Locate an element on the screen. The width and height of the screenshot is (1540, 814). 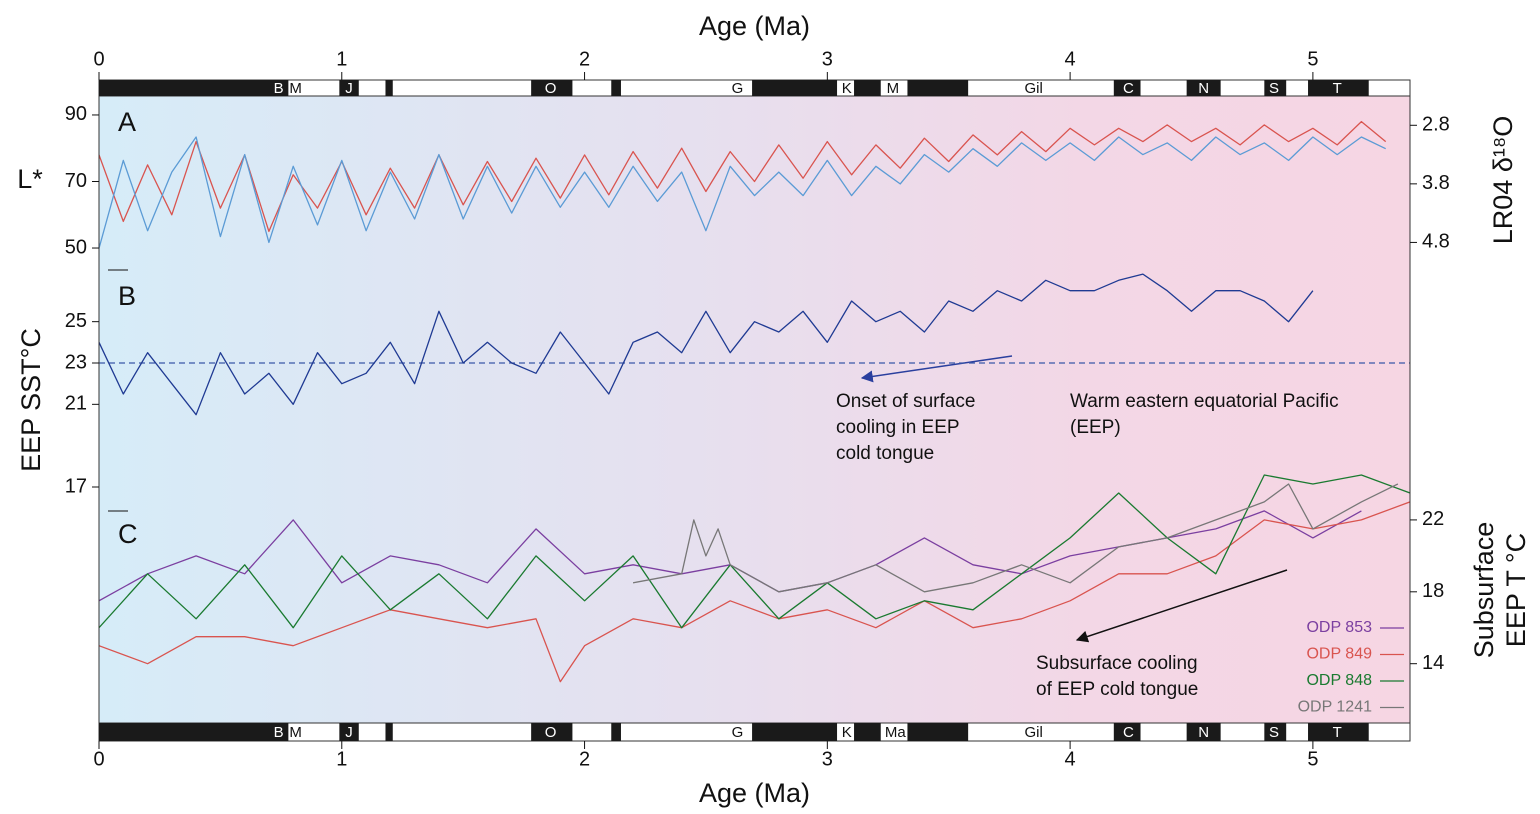
y-tick-label: 4.8 is located at coordinates (1436, 242).